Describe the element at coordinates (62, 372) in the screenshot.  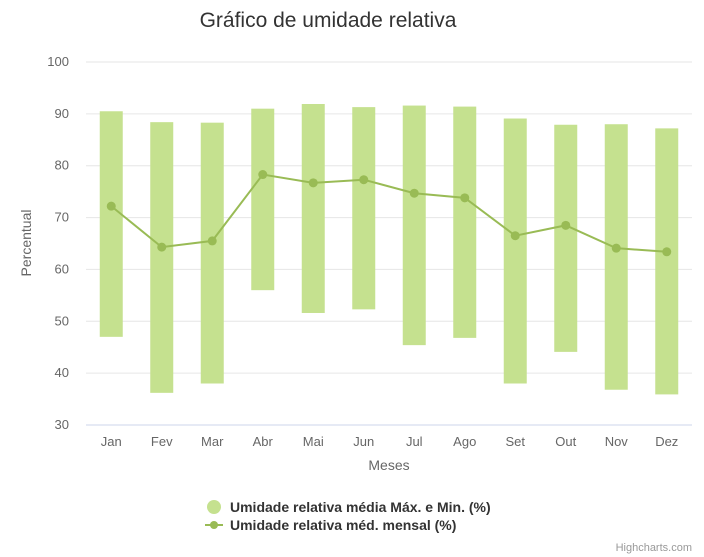
I see `y-tick-label: 40` at that location.